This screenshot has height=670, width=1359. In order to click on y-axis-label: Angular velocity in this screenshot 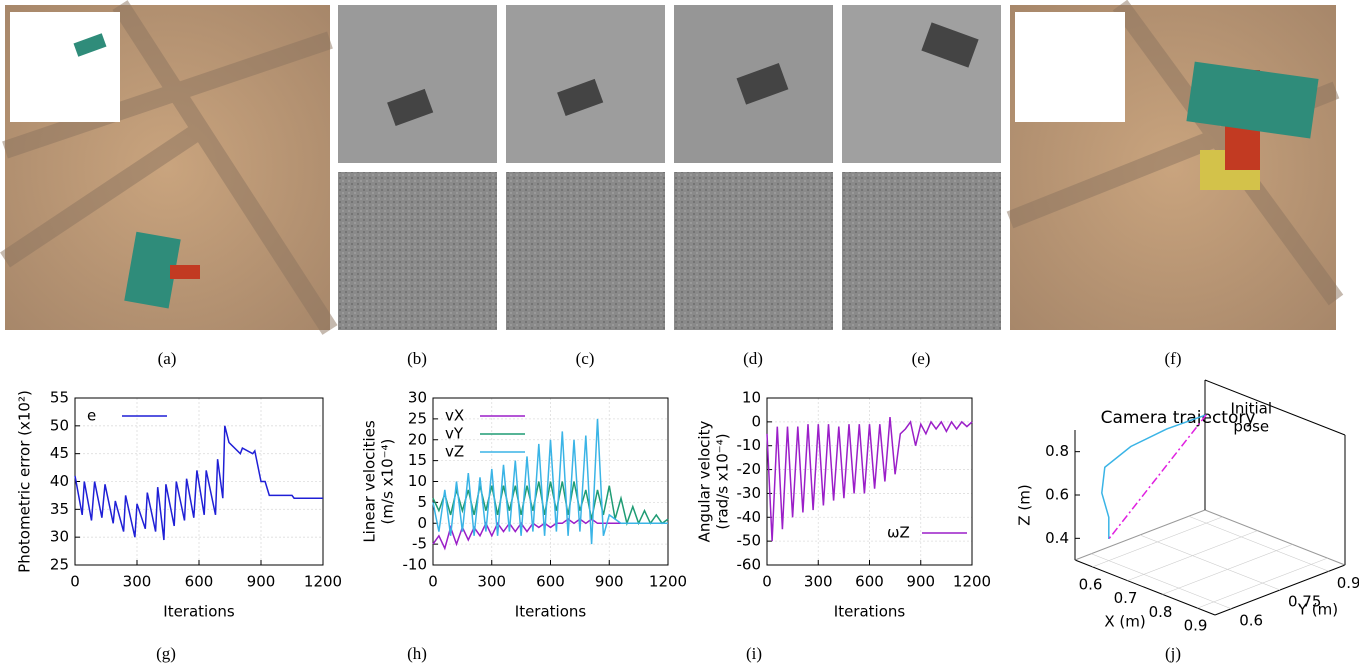, I will do `click(705, 482)`.